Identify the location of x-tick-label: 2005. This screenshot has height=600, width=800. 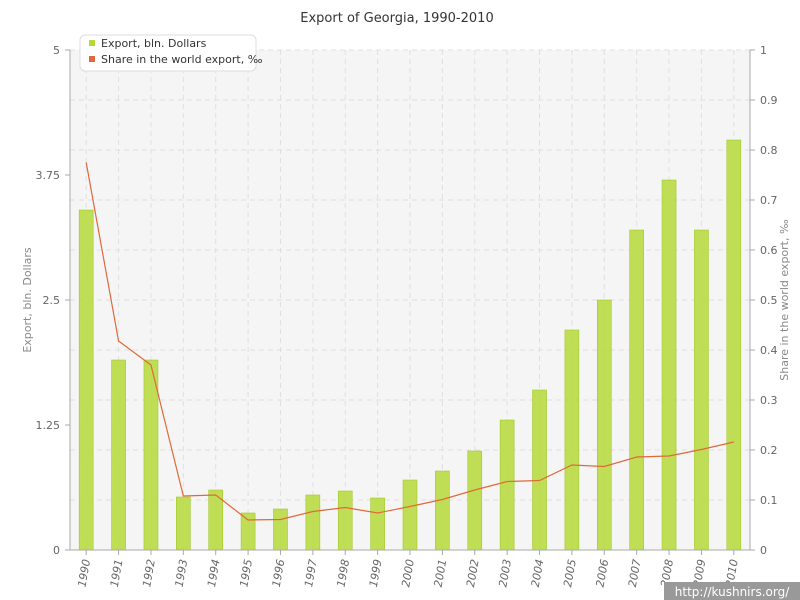
(570, 573).